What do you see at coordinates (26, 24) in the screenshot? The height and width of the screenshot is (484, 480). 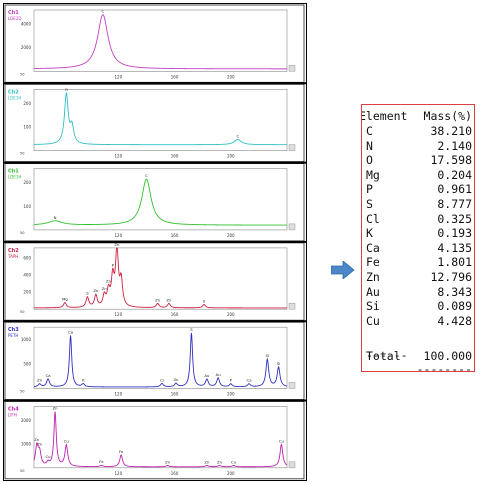 I see `y-tick-label: 4000` at bounding box center [26, 24].